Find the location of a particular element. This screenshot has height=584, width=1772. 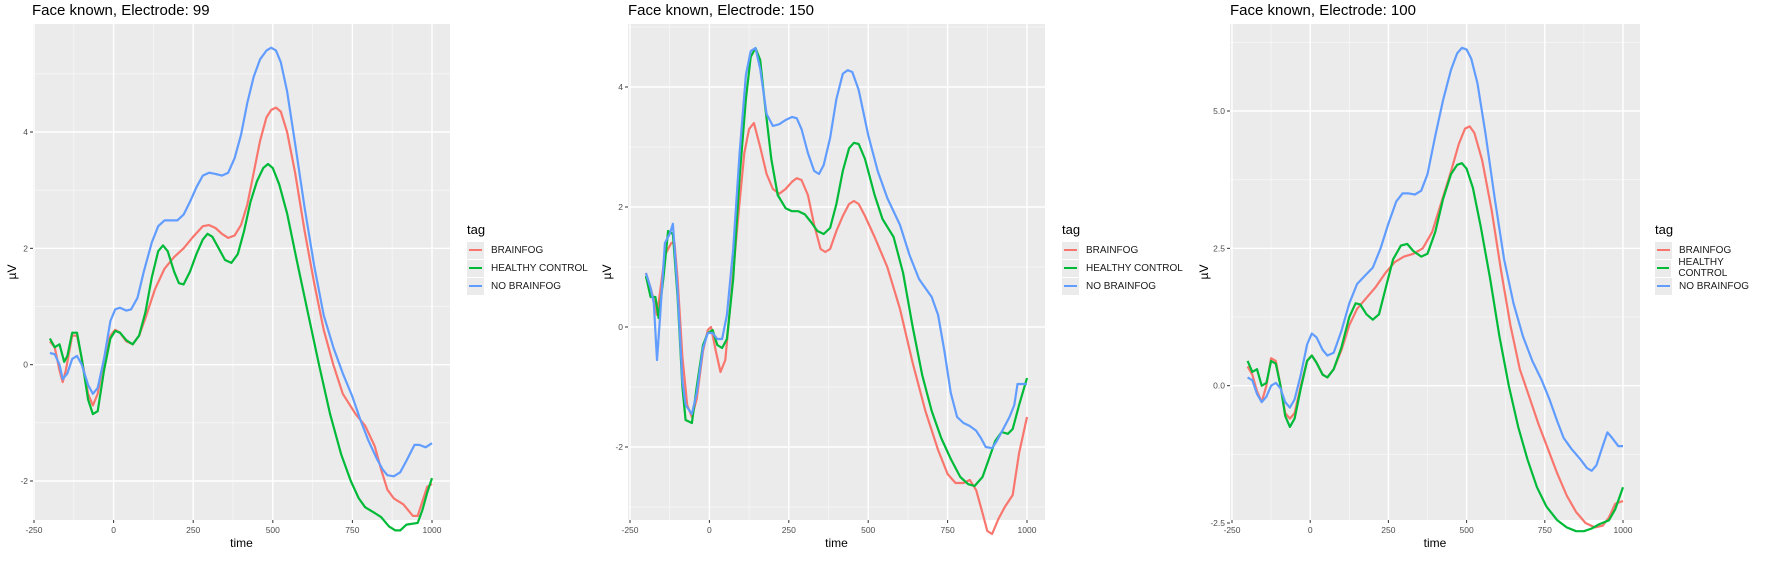

y-tick-label: -2.5 is located at coordinates (1217, 523).